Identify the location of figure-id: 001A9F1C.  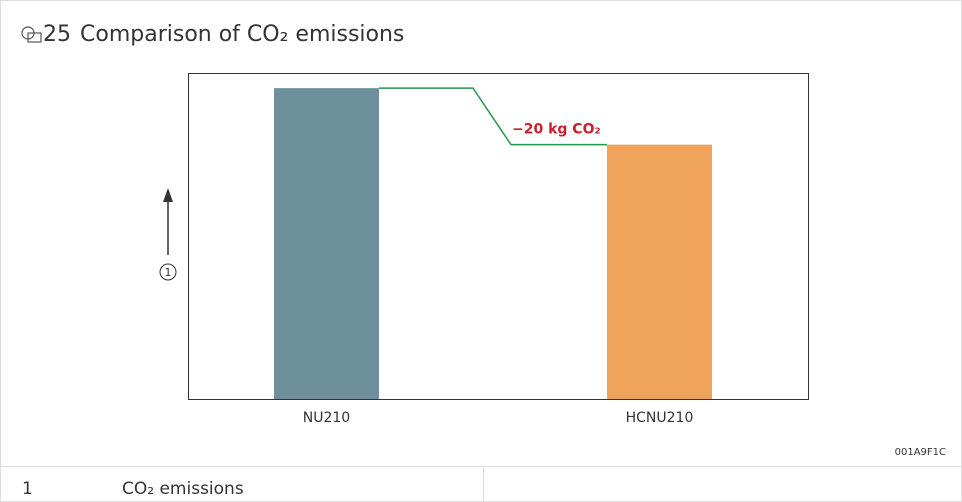
(920, 452).